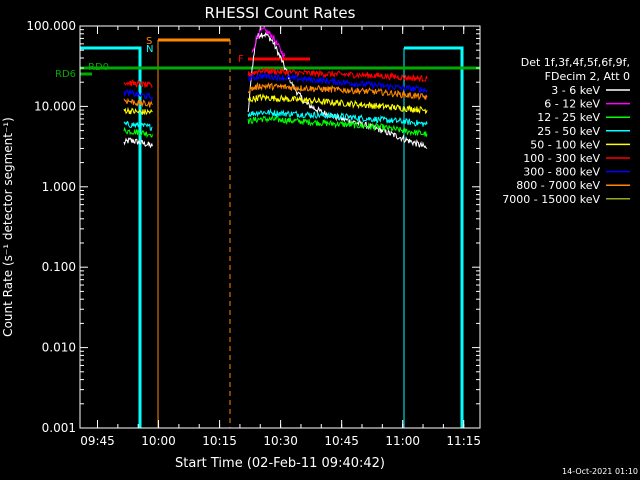  Describe the element at coordinates (280, 441) in the screenshot. I see `x-tick-label: 10:30` at that location.